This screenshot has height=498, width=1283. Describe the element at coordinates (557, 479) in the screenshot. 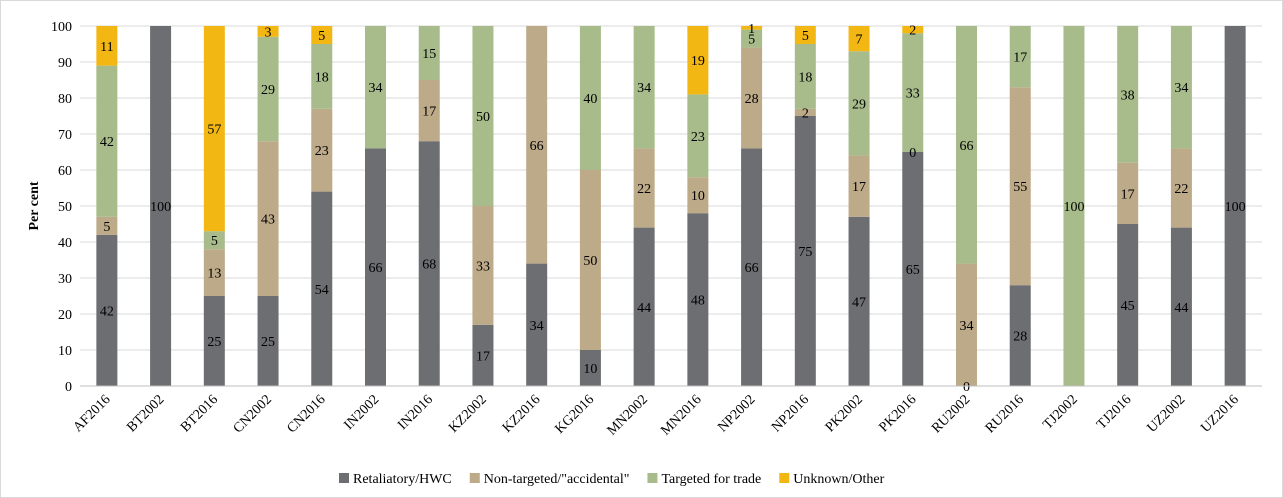

I see `legend-label: Non-targeted/"accidental"` at that location.